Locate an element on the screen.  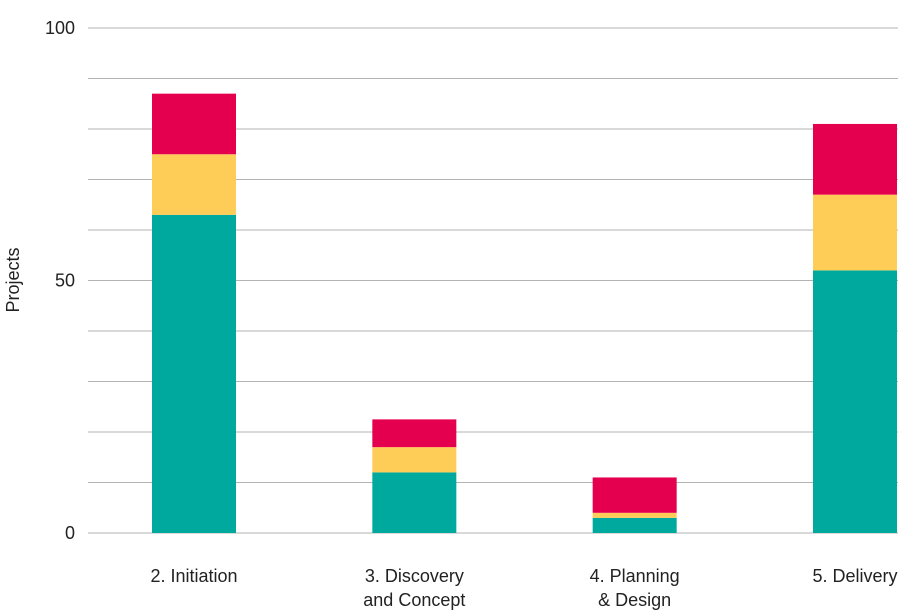
y-tick-label: 0 is located at coordinates (70, 533).